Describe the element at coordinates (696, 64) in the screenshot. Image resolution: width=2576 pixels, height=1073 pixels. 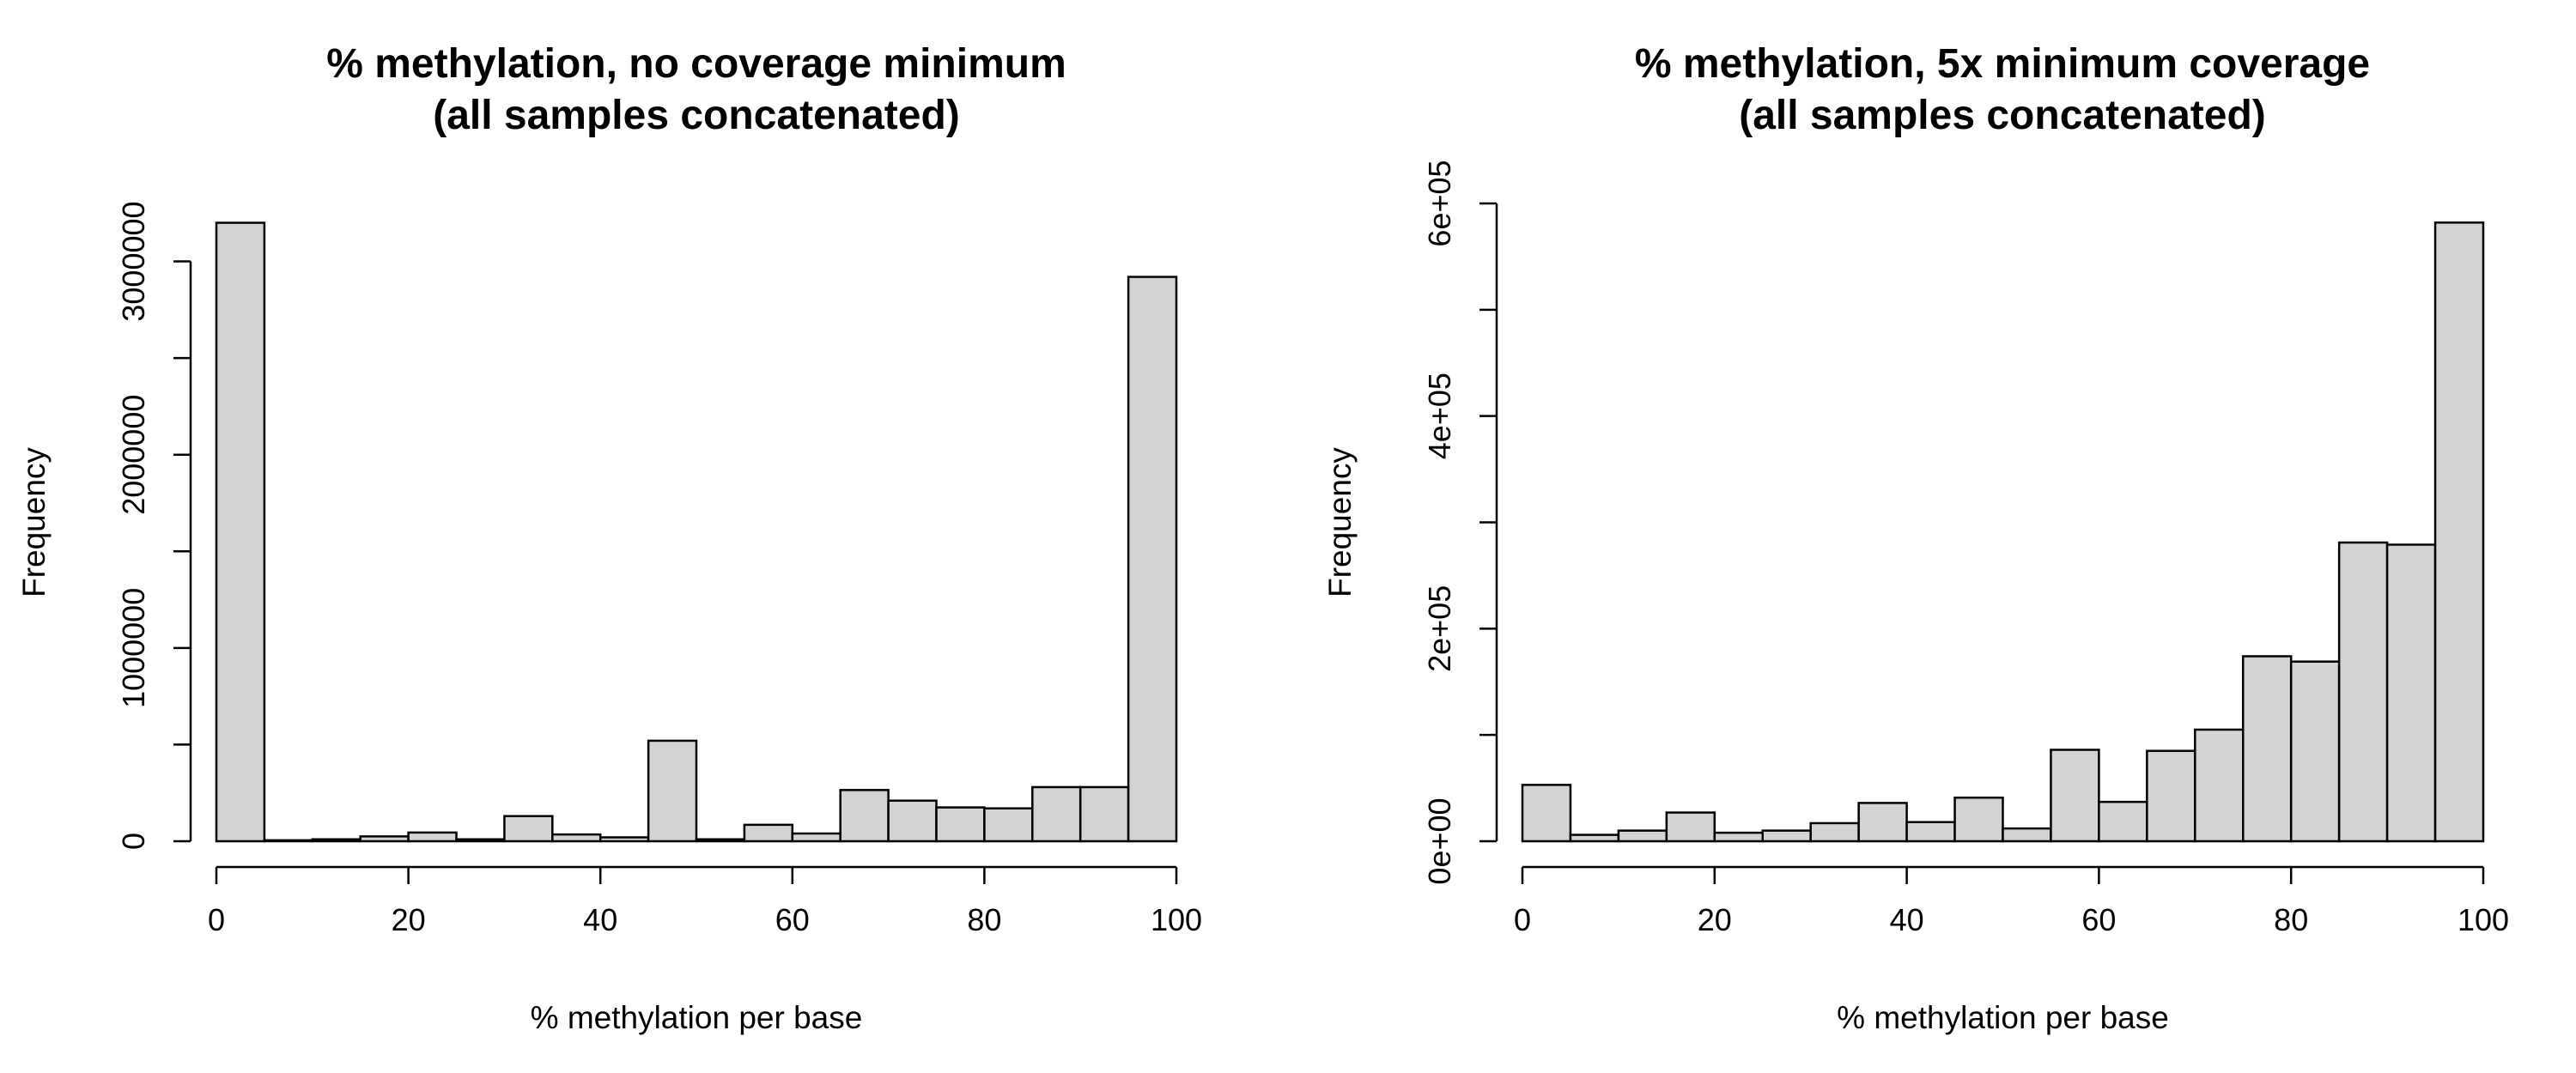
I see `chart-title-line-1: % methylation, no coverage minimum` at that location.